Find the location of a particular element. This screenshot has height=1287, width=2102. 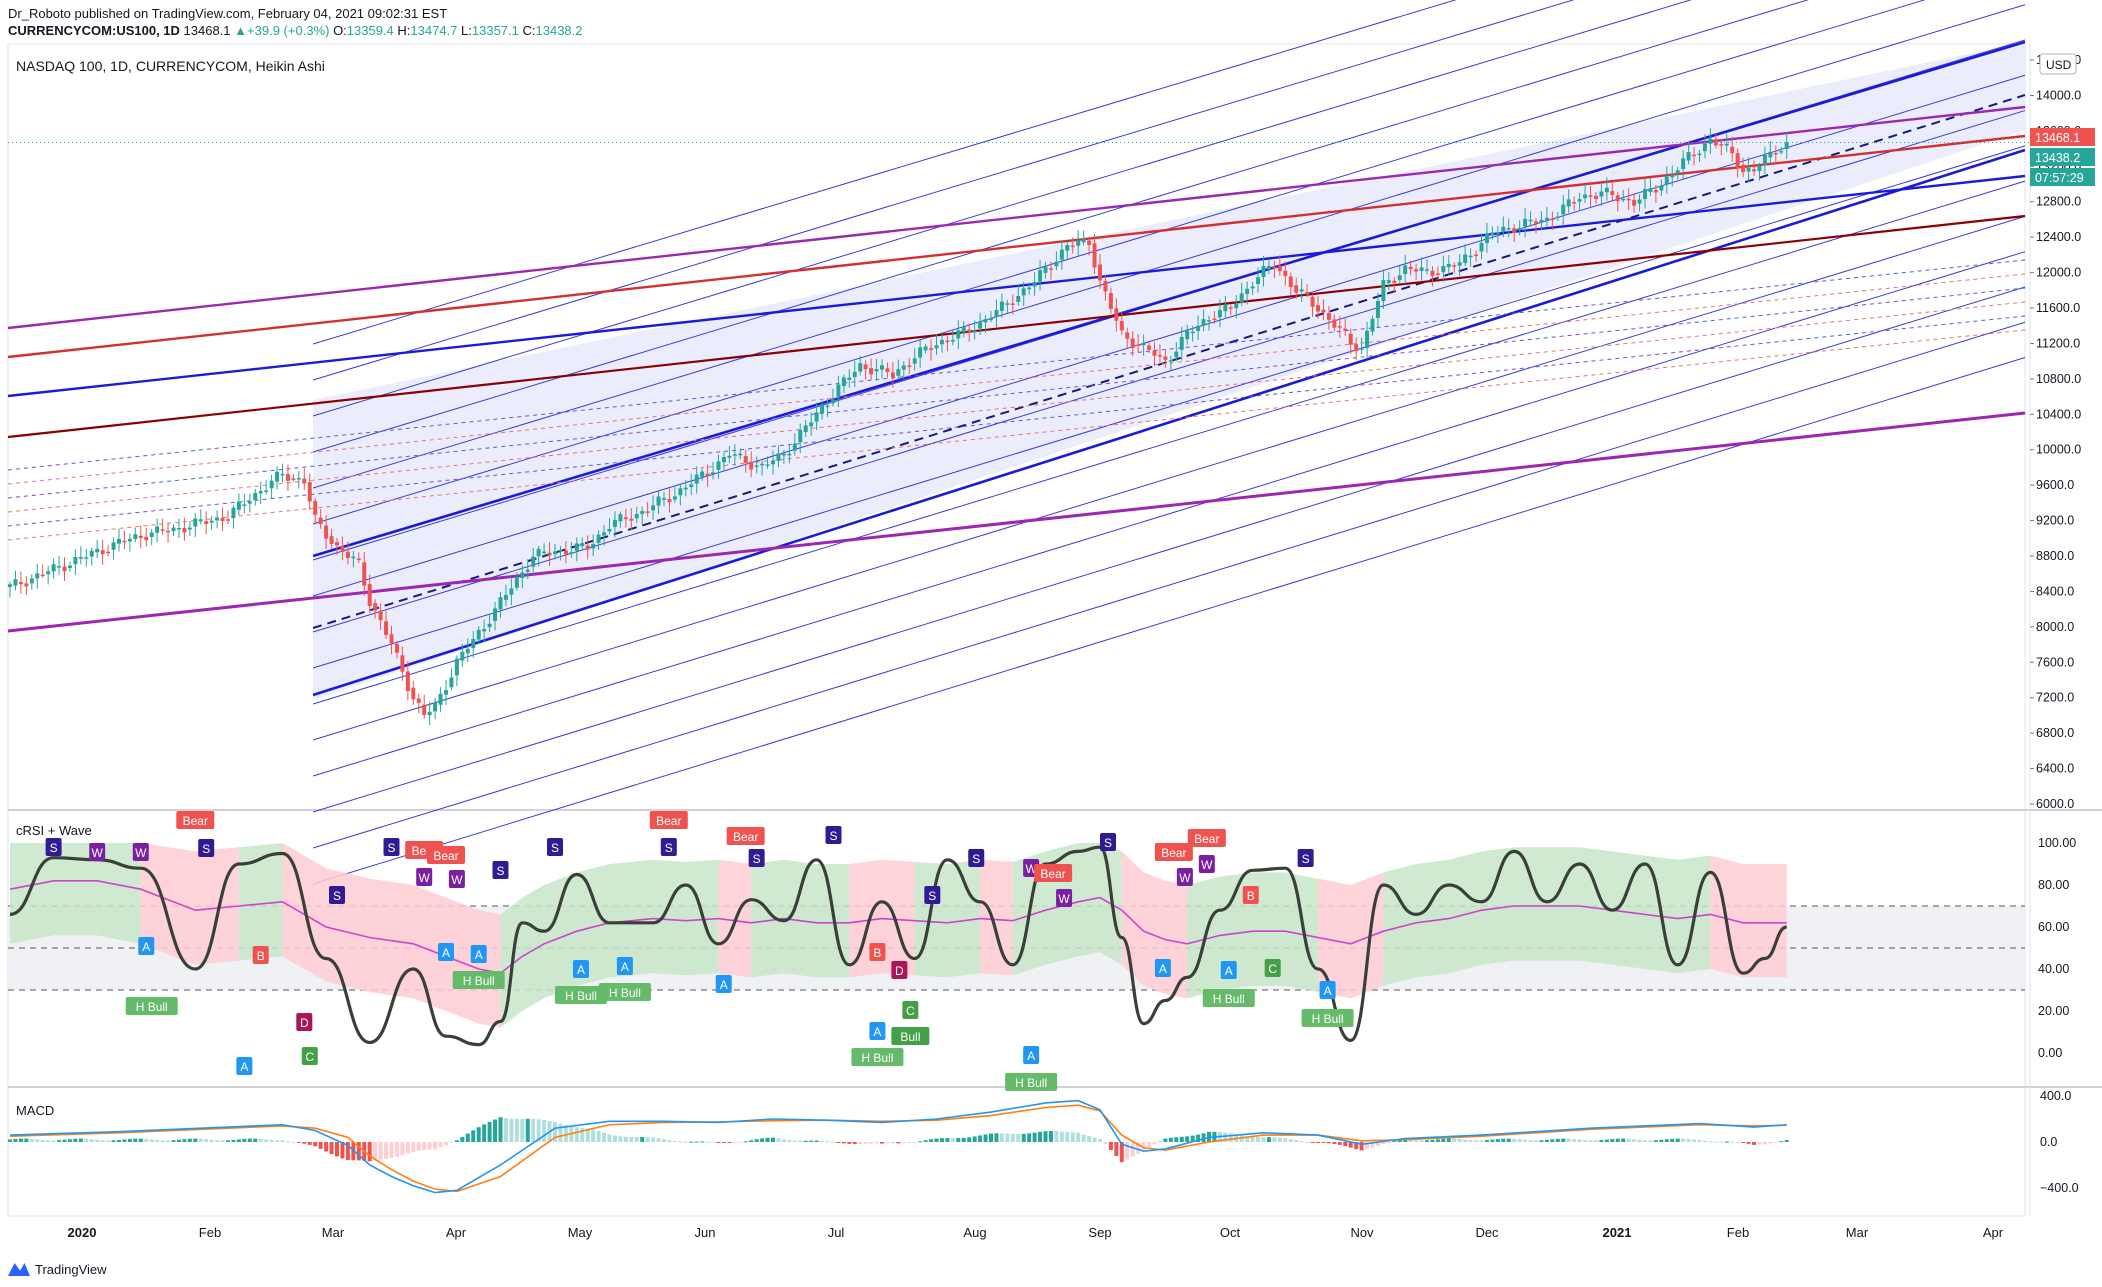

signal-marker-w-text: W is located at coordinates (1185, 878).